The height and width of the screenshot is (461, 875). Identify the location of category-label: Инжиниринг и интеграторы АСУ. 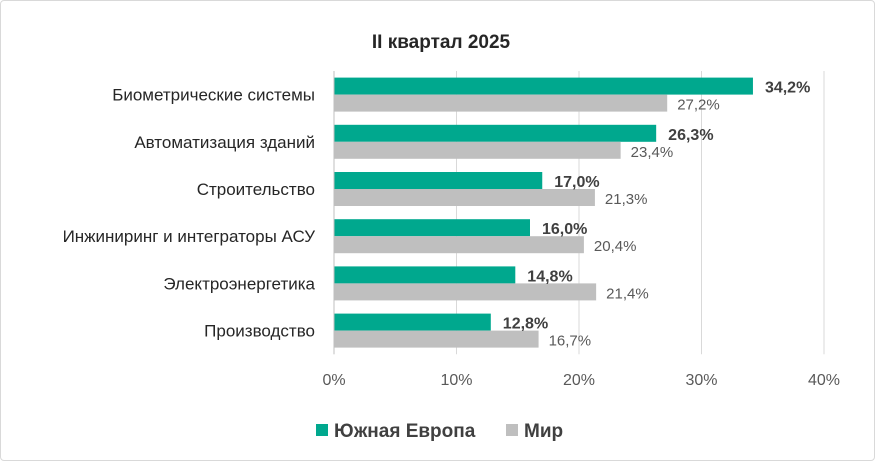
(189, 236).